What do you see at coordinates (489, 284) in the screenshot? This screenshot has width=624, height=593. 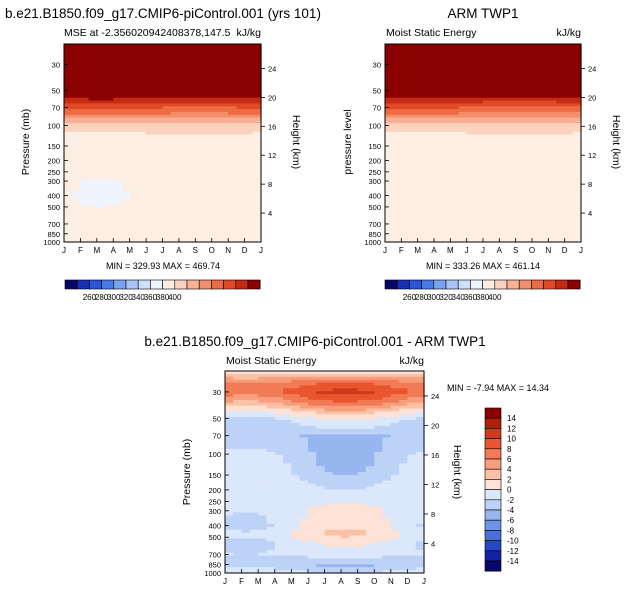 I see `colorbar-swatch` at bounding box center [489, 284].